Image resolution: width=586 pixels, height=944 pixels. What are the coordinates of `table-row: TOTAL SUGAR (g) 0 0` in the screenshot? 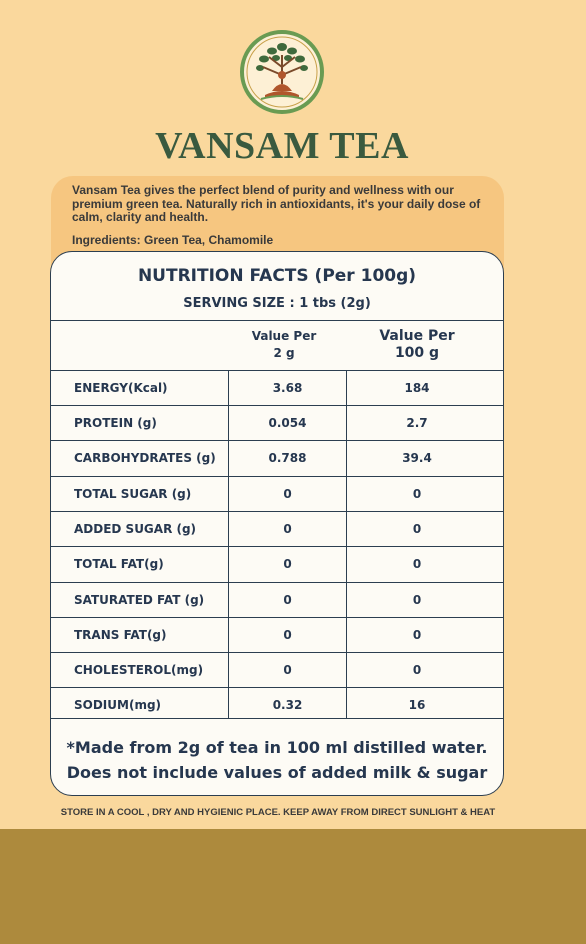 It's located at (277, 493).